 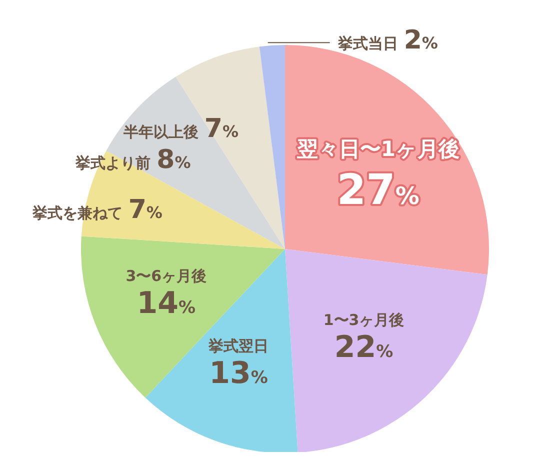 What do you see at coordinates (378, 189) in the screenshot?
I see `data-label: 27%` at bounding box center [378, 189].